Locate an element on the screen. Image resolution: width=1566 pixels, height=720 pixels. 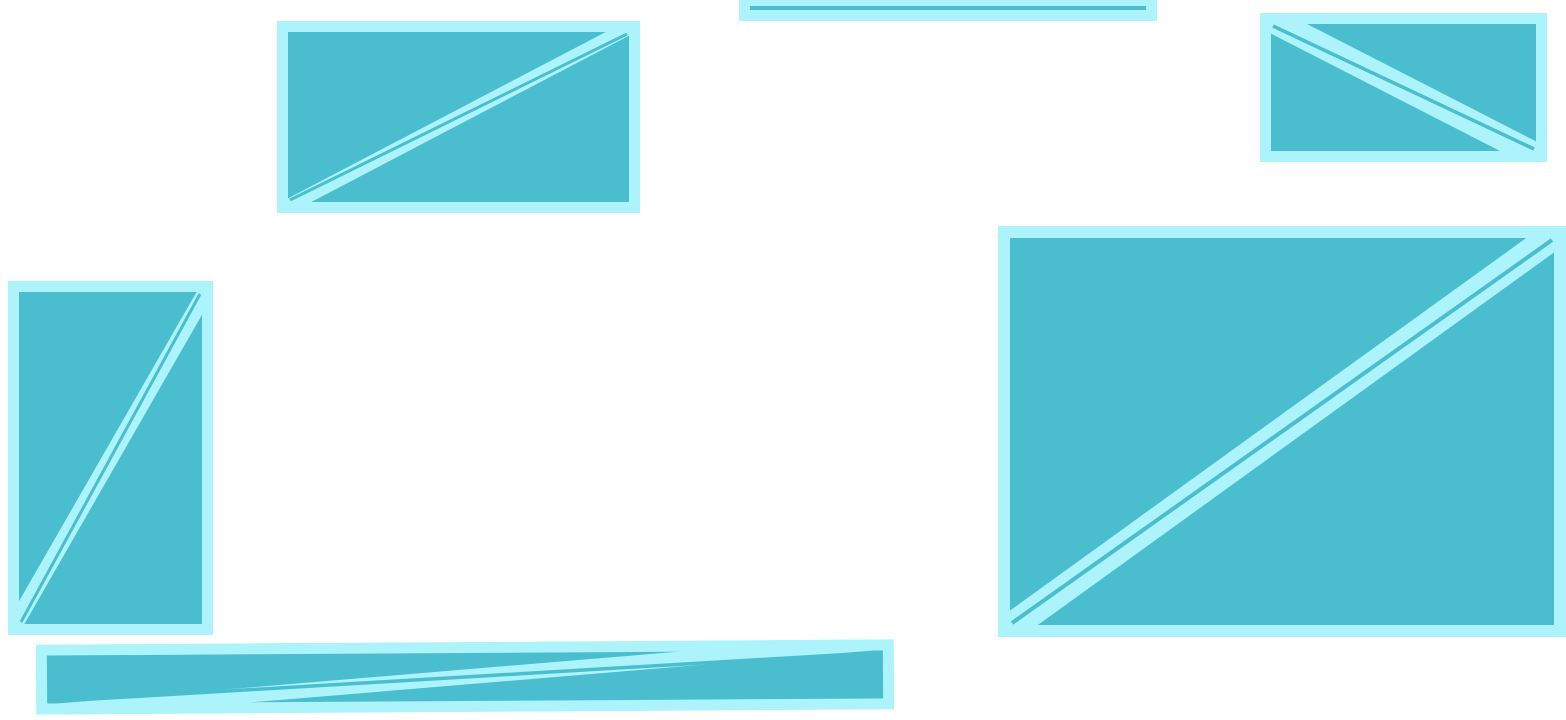
placeholder-strip-bottom is located at coordinates (465, 677).